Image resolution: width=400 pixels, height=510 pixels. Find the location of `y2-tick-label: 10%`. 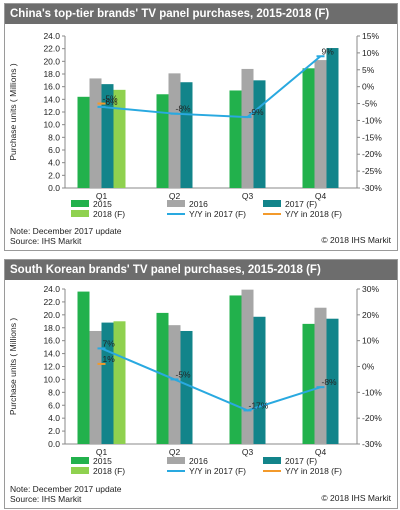

y2-tick-label: 10% is located at coordinates (370, 341).